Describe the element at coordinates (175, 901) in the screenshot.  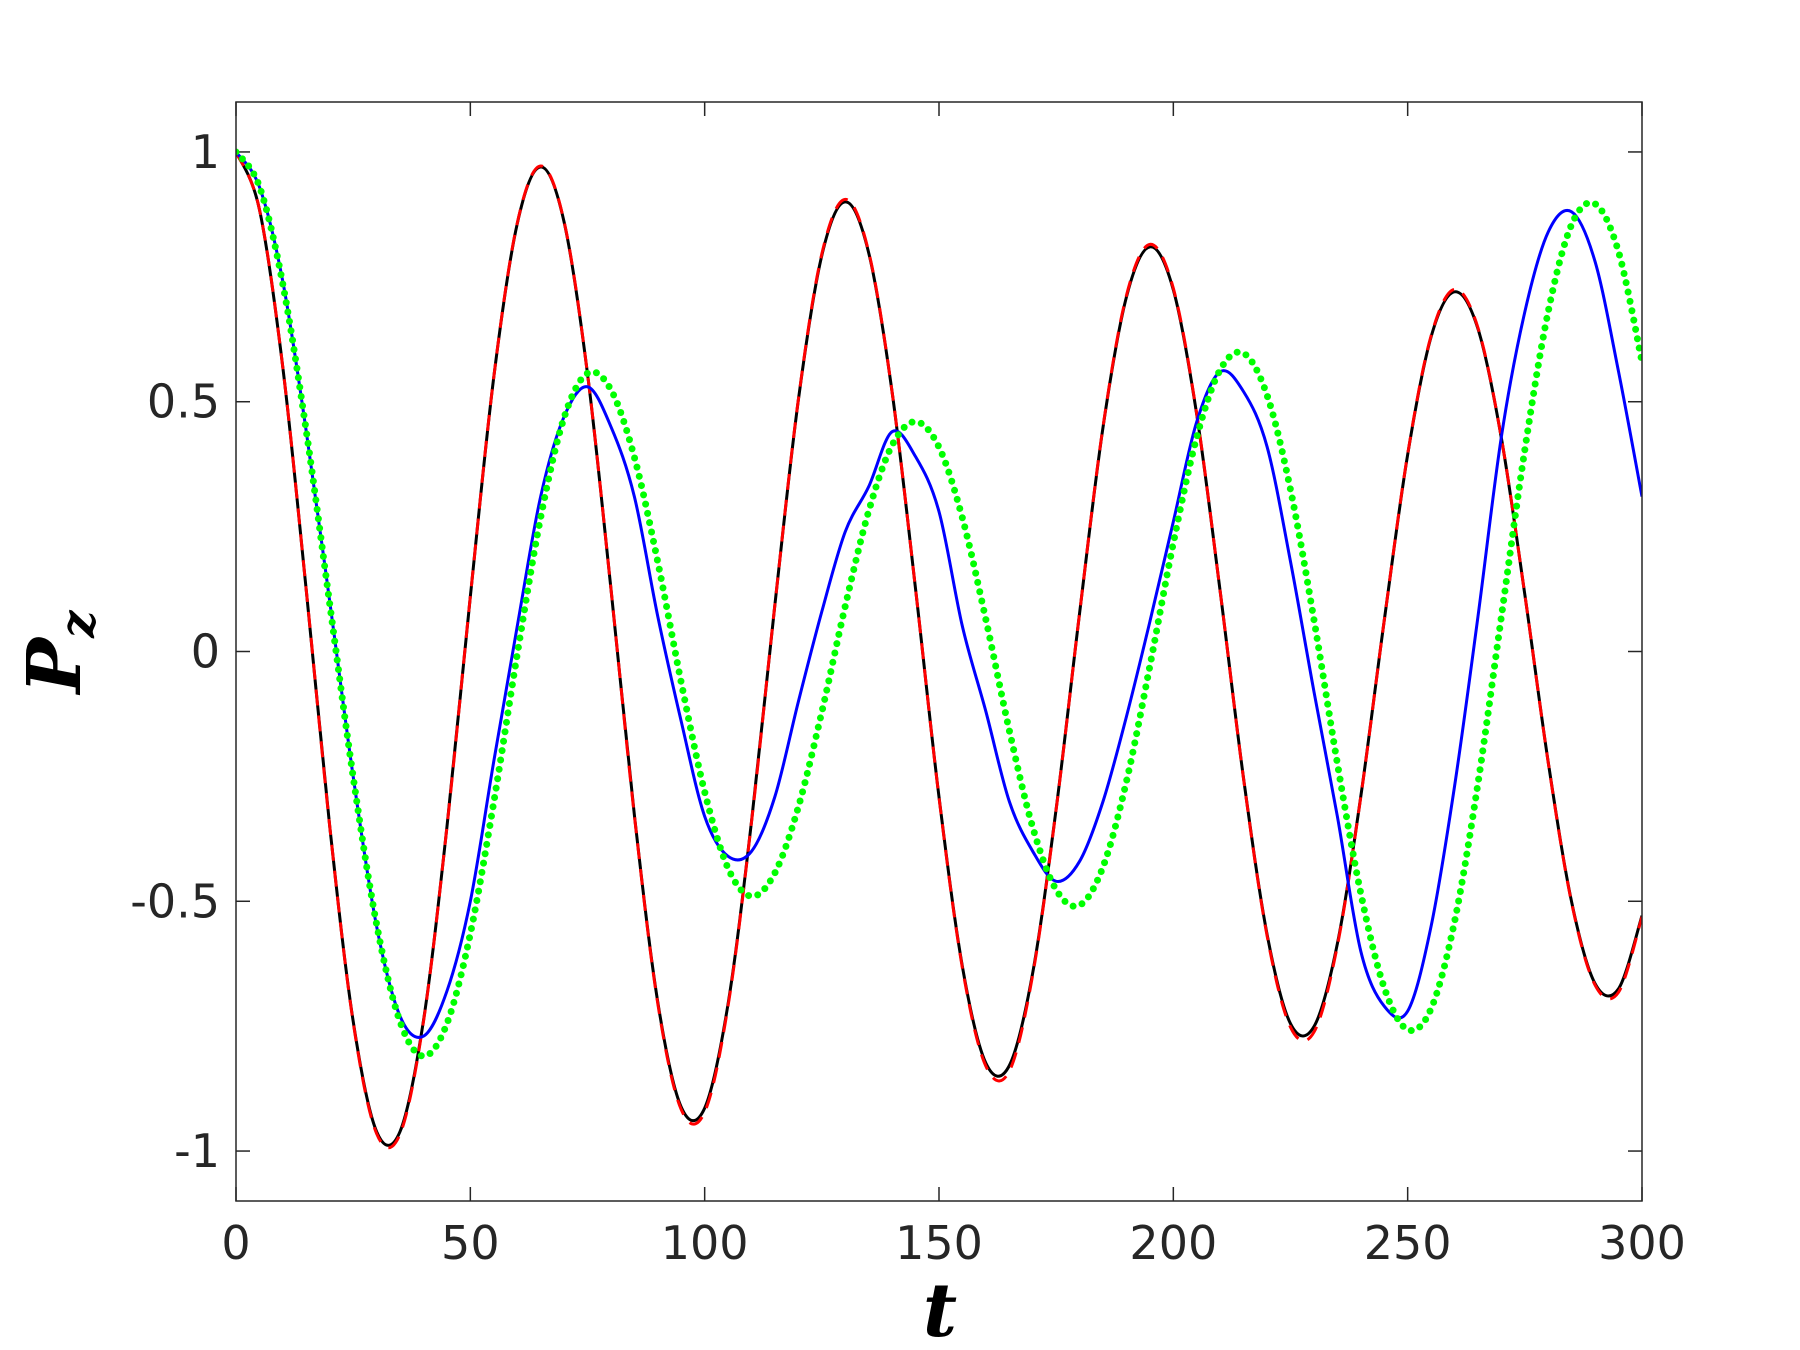
I see `y-tick-label: -0.5` at that location.